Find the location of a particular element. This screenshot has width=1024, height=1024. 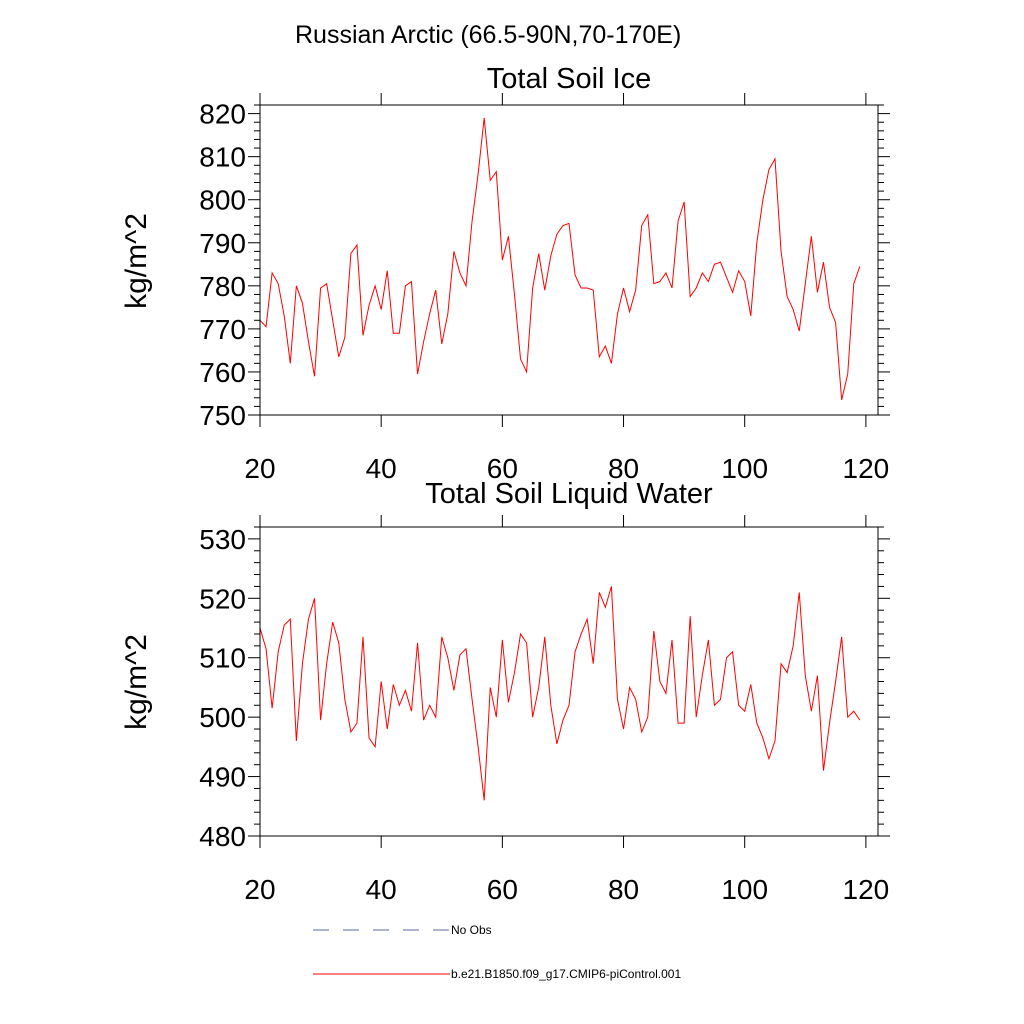

ytick-label: 810 is located at coordinates (222, 157).